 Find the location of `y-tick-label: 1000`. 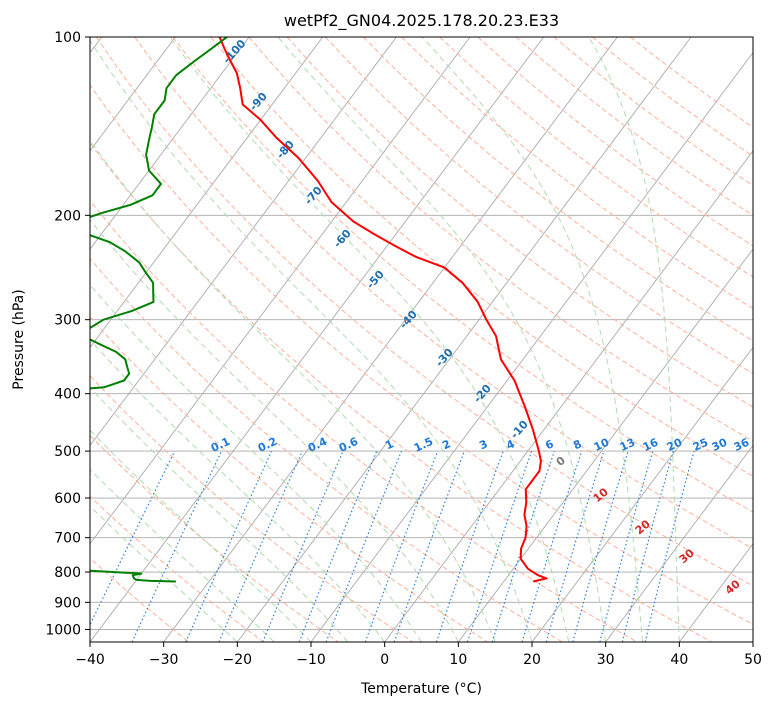

y-tick-label: 1000 is located at coordinates (63, 630).